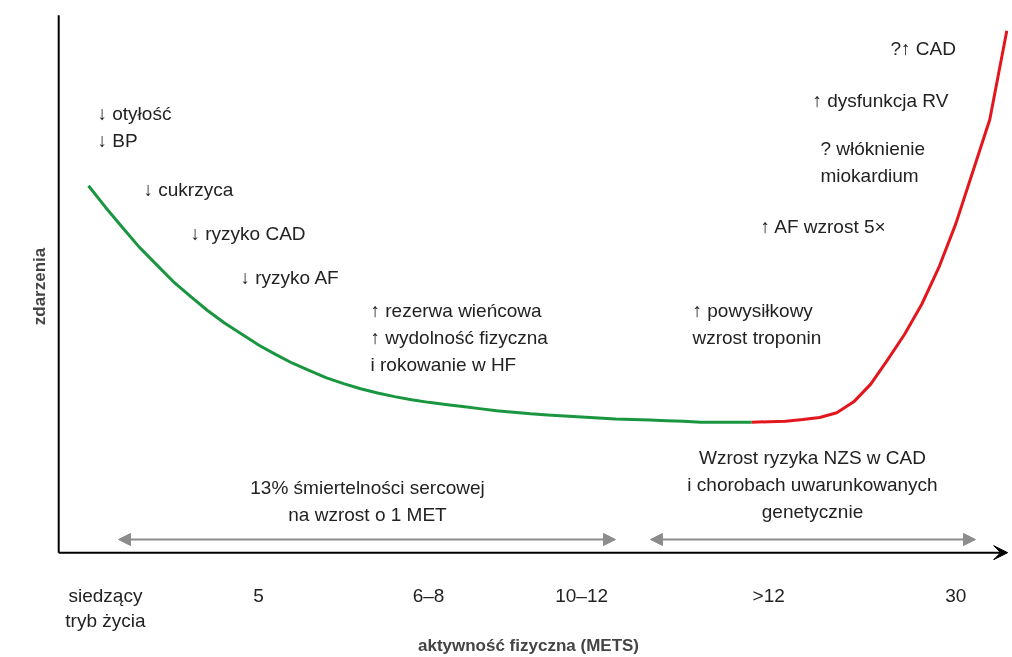 The height and width of the screenshot is (657, 1012). Describe the element at coordinates (923, 48) in the screenshot. I see `annotation: ?↑ CAD` at that location.